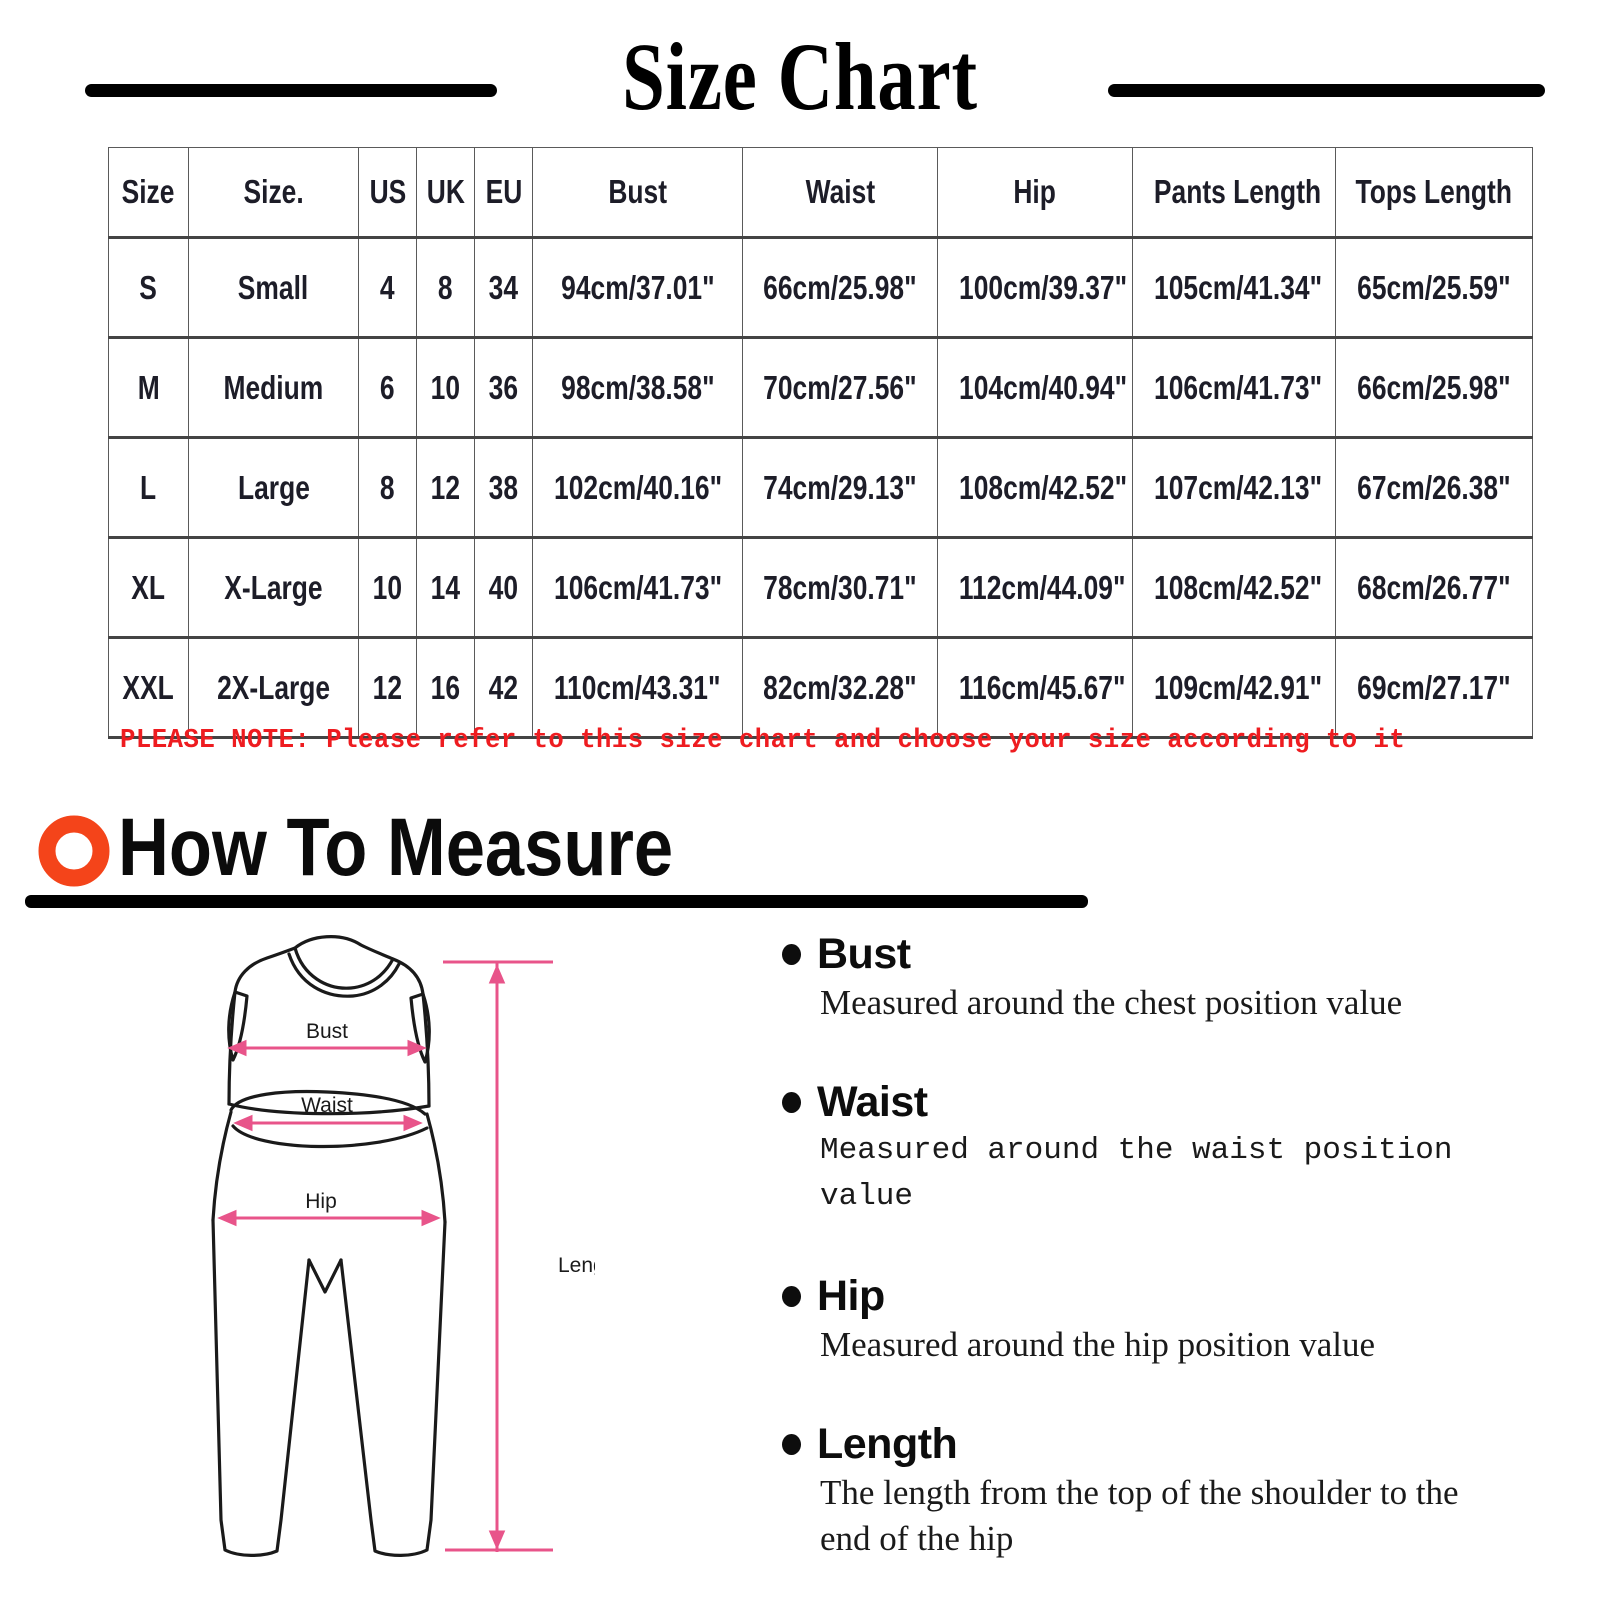 Image resolution: width=1600 pixels, height=1614 pixels. I want to click on garment-measurement-diagram: Bust Waist Hip Length, so click(385, 1260).